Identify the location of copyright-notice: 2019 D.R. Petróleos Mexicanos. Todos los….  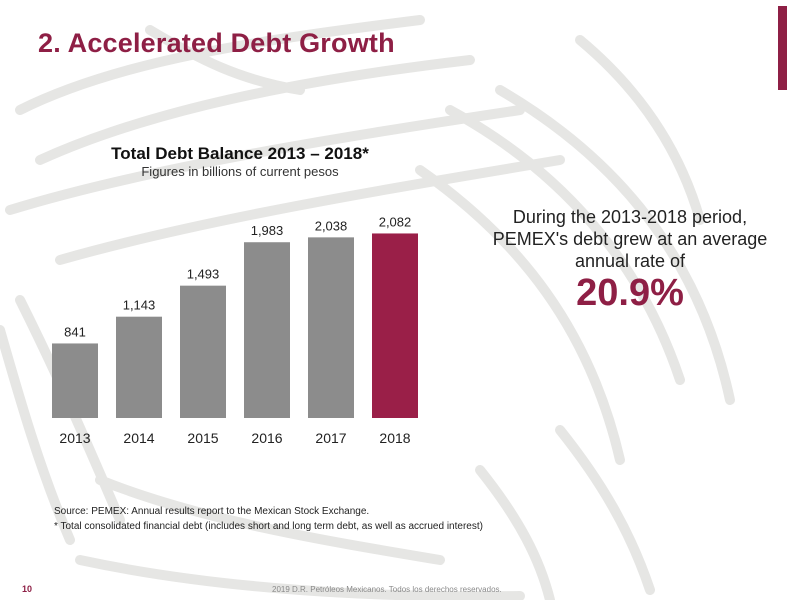
(387, 589).